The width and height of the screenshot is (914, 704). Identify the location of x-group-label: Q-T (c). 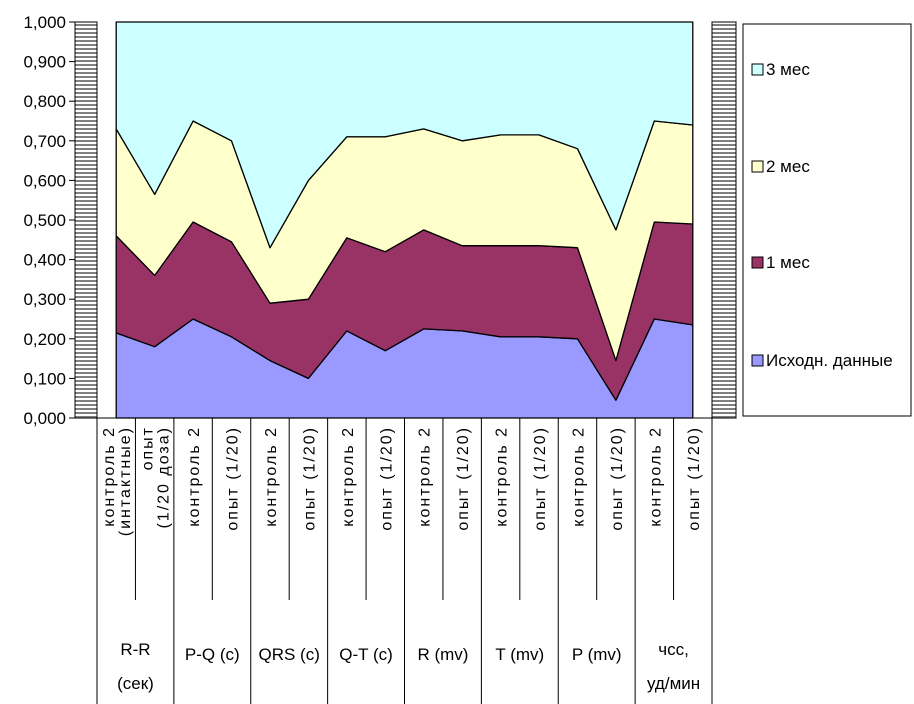
(366, 654).